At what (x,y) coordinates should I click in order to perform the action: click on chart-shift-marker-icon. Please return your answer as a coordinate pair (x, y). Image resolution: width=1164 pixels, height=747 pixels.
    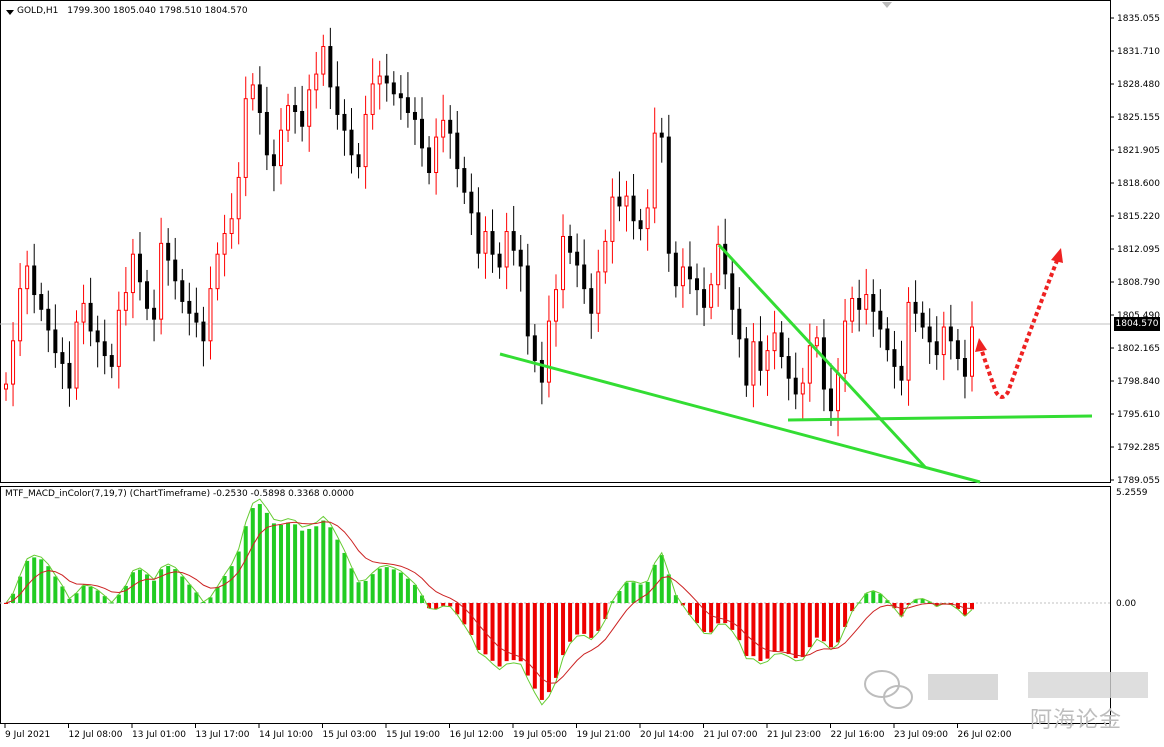
    Looking at the image, I should click on (887, 5).